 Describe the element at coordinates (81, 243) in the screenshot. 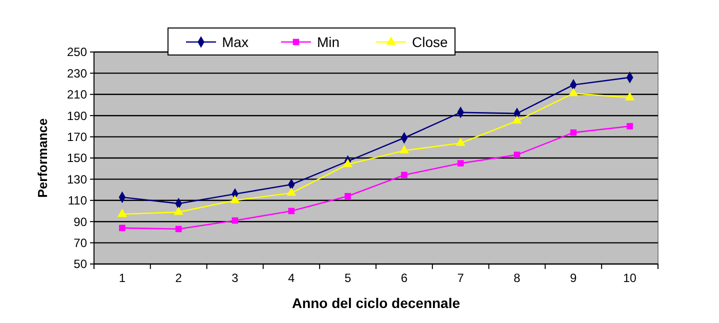

I see `y-tick-label: 70` at that location.